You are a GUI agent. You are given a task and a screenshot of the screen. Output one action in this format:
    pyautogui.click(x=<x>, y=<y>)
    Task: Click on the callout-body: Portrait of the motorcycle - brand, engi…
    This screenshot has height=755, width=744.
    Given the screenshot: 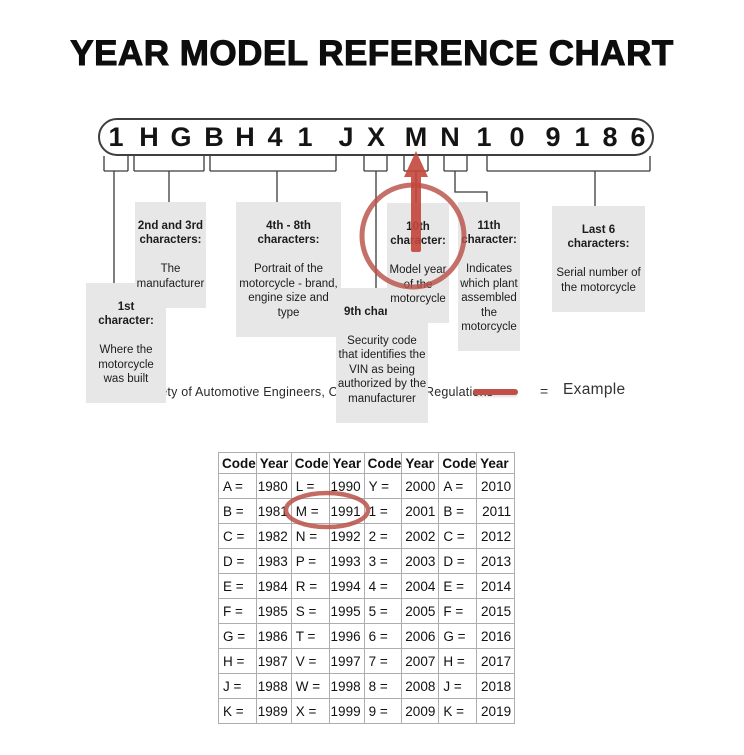 What is the action you would take?
    pyautogui.click(x=288, y=291)
    